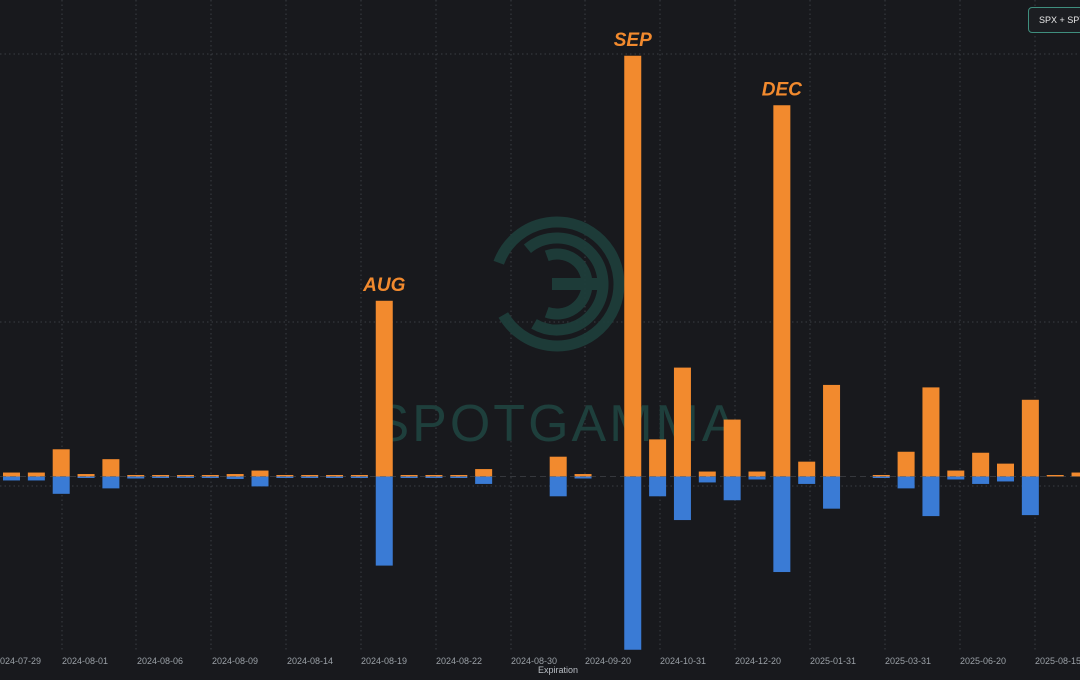  I want to click on x-tick-label: 2025-08-15, so click(1057, 661).